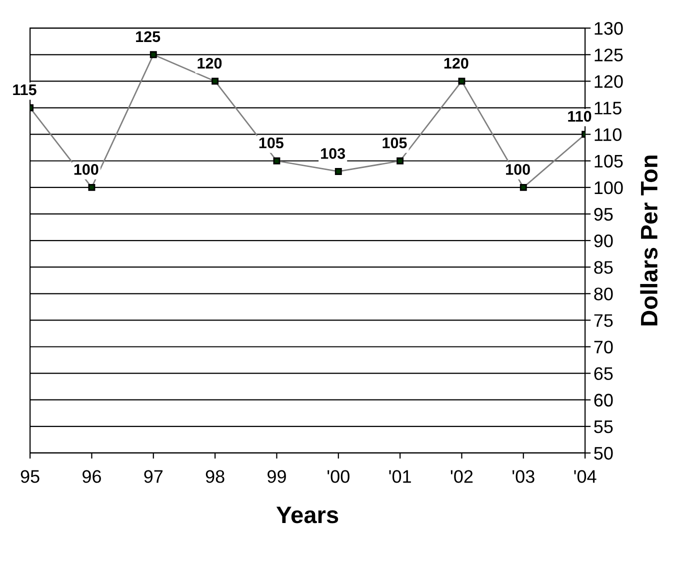  I want to click on y-tick-label: 120, so click(608, 81).